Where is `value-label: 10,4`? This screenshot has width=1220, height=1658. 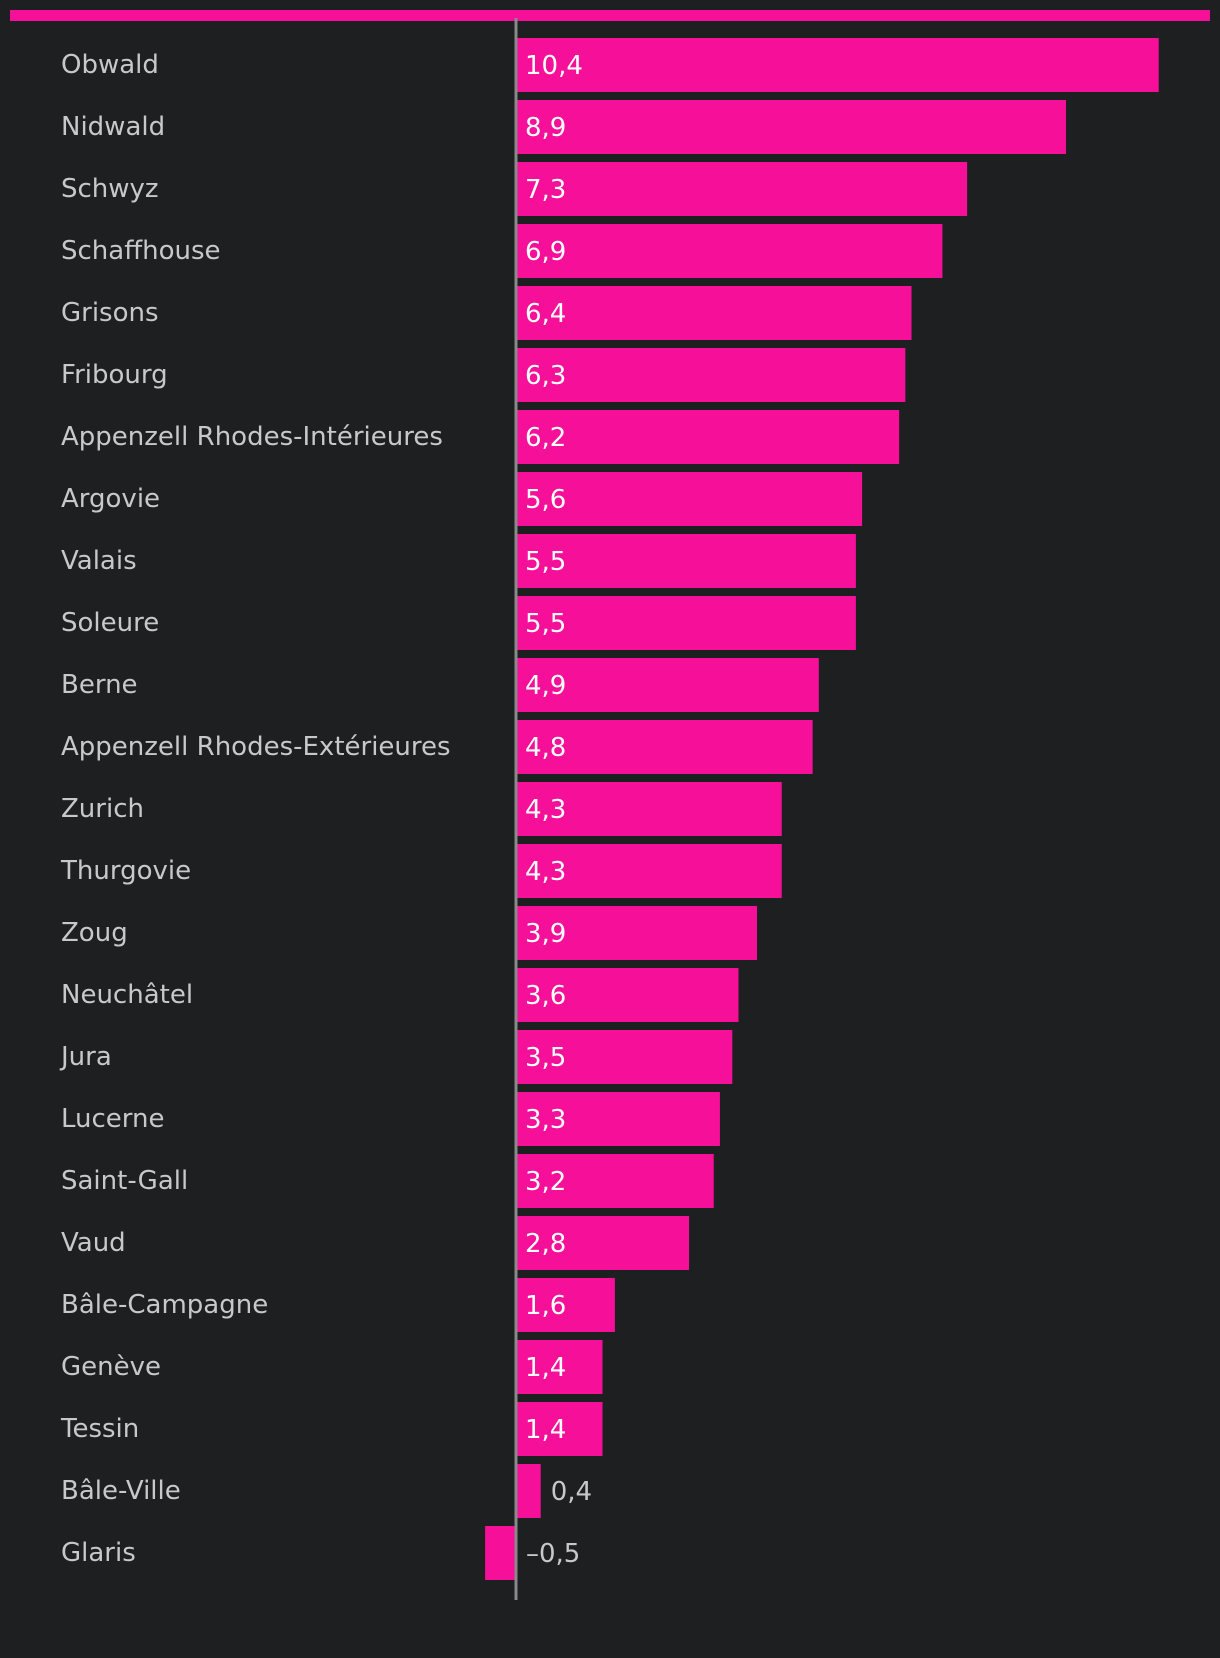 value-label: 10,4 is located at coordinates (554, 66).